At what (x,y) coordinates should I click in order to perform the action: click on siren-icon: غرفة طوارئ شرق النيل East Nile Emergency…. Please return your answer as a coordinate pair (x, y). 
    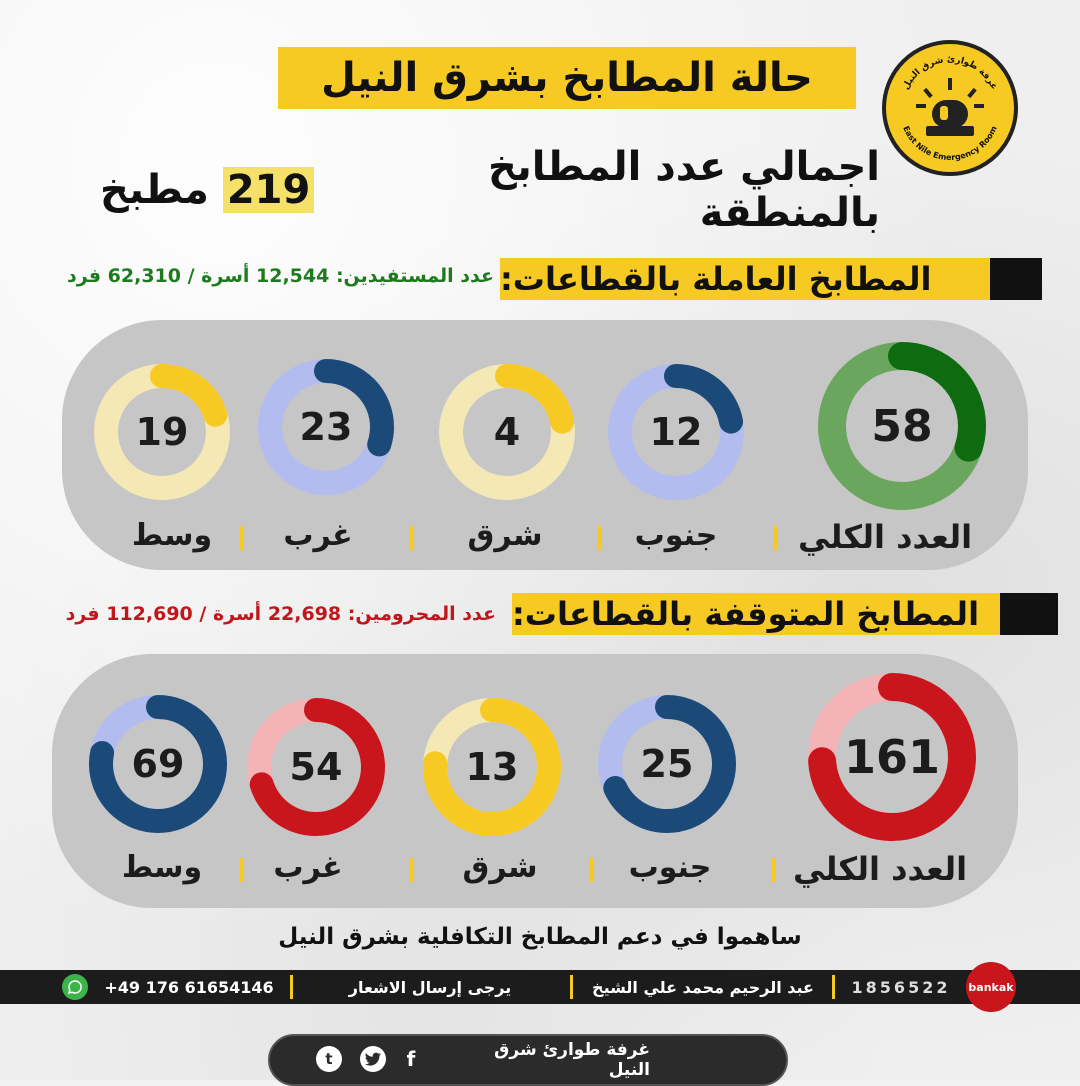
    Looking at the image, I should click on (950, 108).